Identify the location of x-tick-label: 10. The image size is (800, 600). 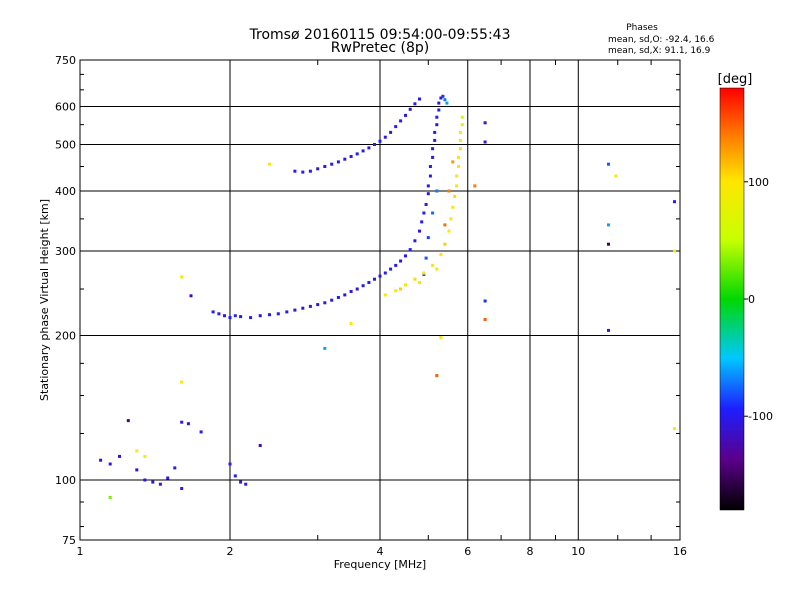
(578, 551).